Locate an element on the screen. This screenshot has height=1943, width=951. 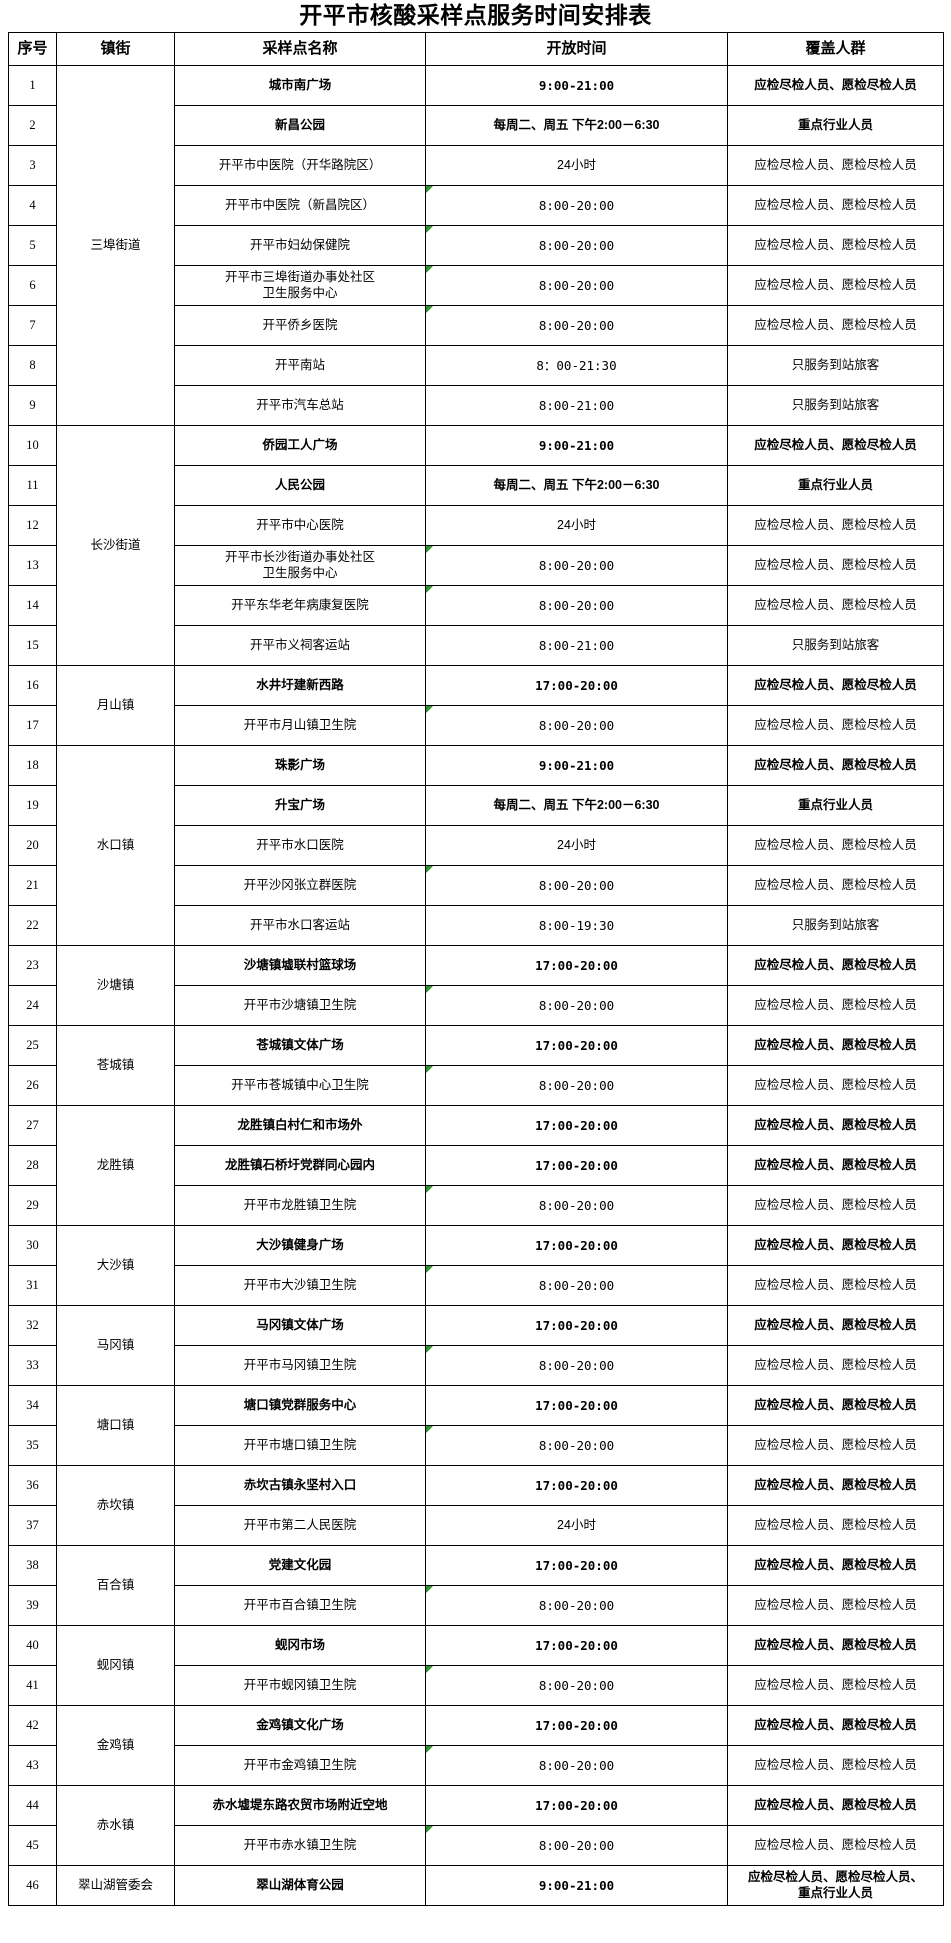
cell-index: 37 is located at coordinates (32, 1525).